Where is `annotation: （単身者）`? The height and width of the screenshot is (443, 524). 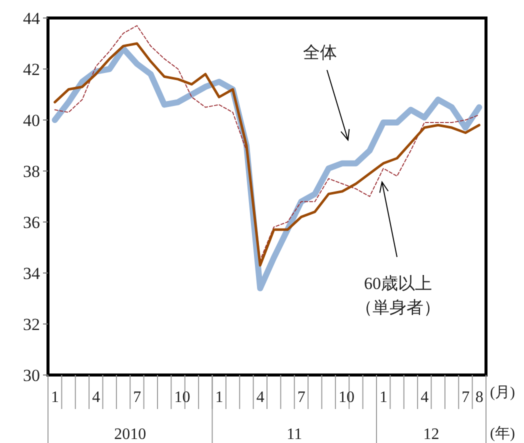 annotation: （単身者） is located at coordinates (398, 307).